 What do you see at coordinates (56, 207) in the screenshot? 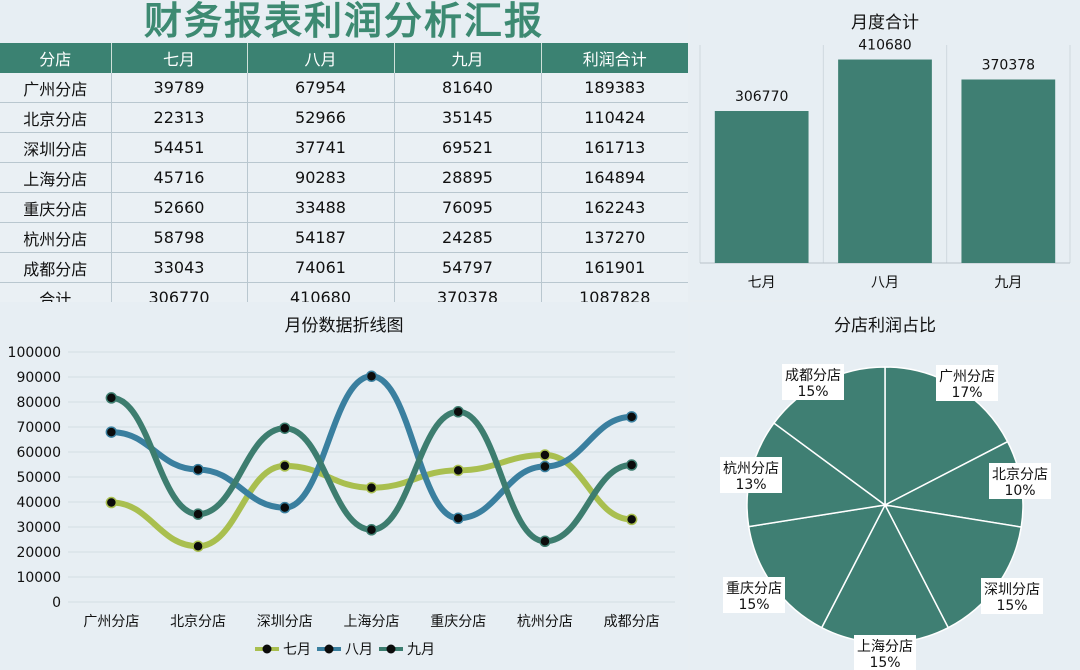
I see `branch-name-cell: 重庆分店` at bounding box center [56, 207].